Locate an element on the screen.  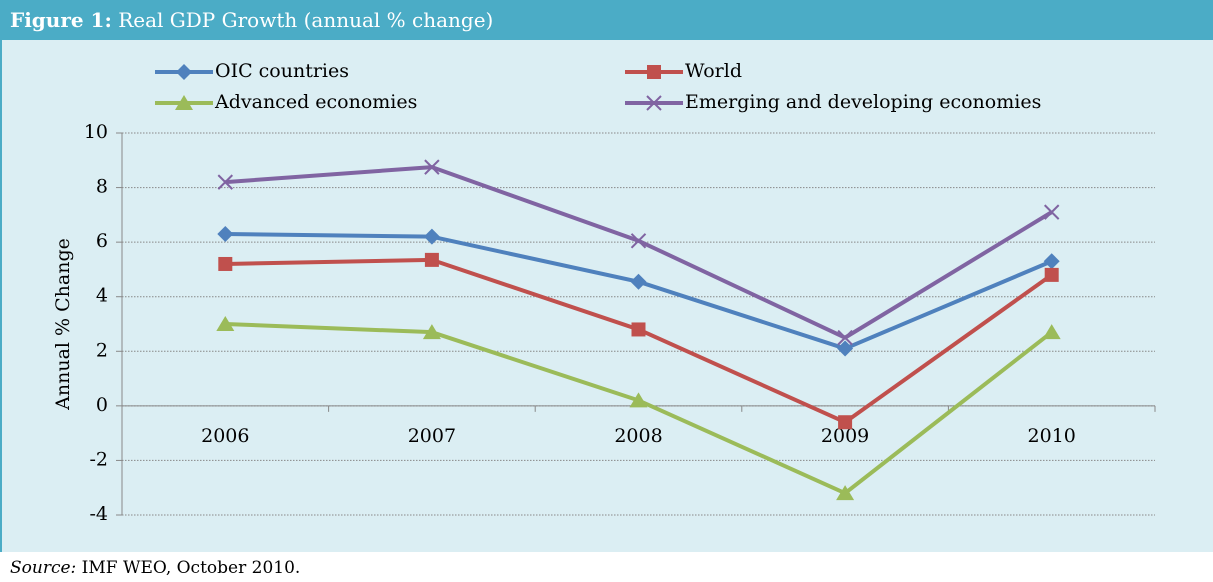
x-tick-label: 2010 is located at coordinates (1052, 436).